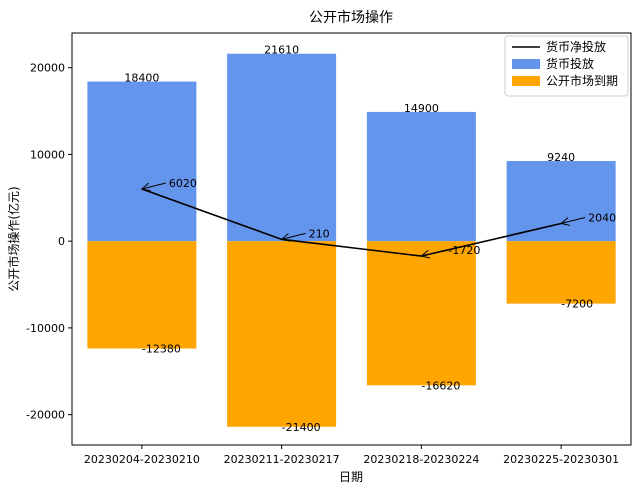 This screenshot has height=490, width=641. What do you see at coordinates (421, 459) in the screenshot?
I see `x-tick-label: 20230218-20230224` at bounding box center [421, 459].